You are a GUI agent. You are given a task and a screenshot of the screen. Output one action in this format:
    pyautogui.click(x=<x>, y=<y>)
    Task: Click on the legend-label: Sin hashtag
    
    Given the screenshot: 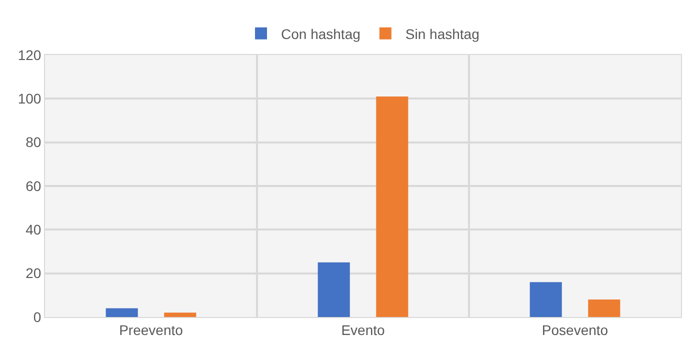 What is the action you would take?
    pyautogui.click(x=442, y=34)
    